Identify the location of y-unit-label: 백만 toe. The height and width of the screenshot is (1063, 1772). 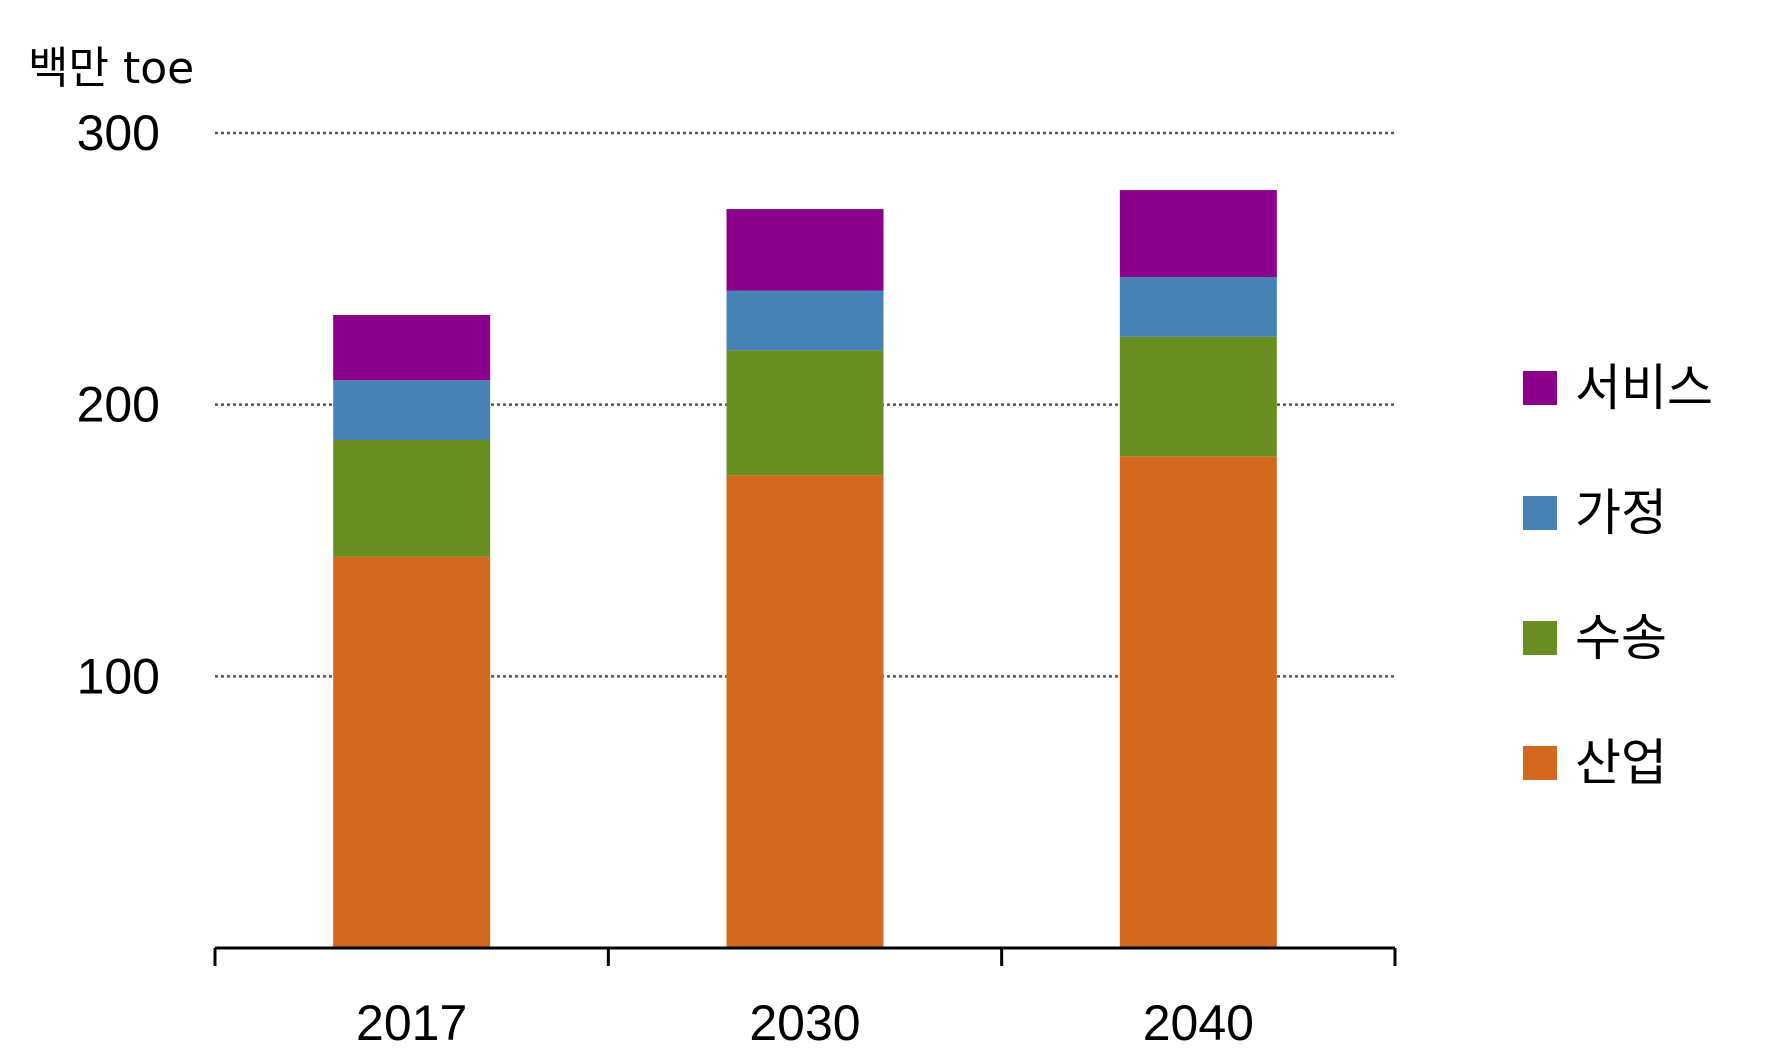
(111, 68).